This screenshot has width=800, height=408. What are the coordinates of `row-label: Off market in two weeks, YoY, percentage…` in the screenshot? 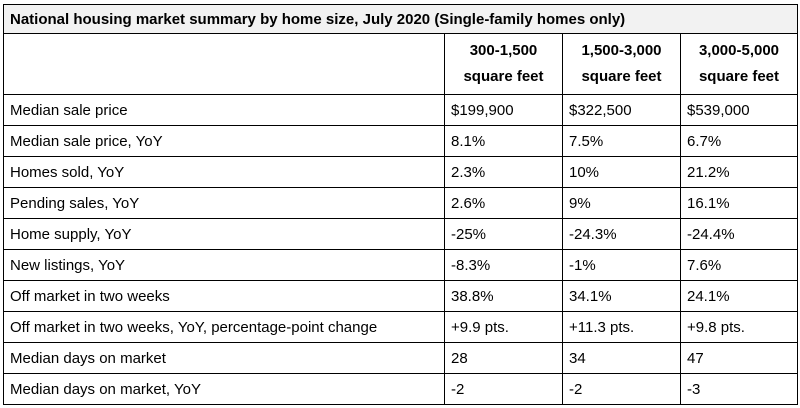 It's located at (224, 327).